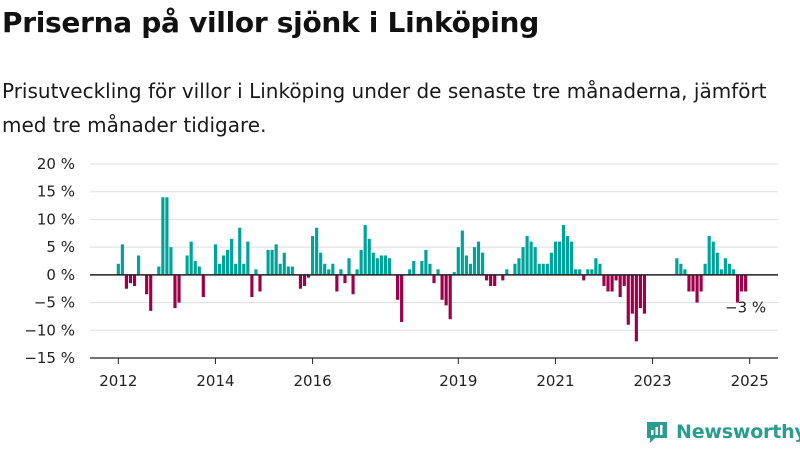 This screenshot has height=450, width=800. I want to click on x-tick-label: 2025, so click(750, 381).